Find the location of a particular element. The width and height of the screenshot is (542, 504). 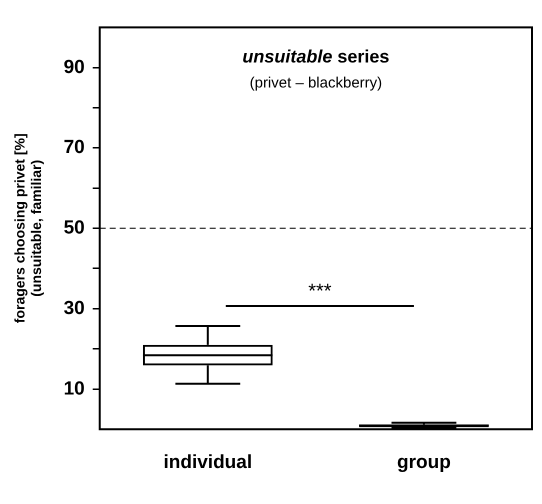

y-tick-label: 70 is located at coordinates (74, 147).